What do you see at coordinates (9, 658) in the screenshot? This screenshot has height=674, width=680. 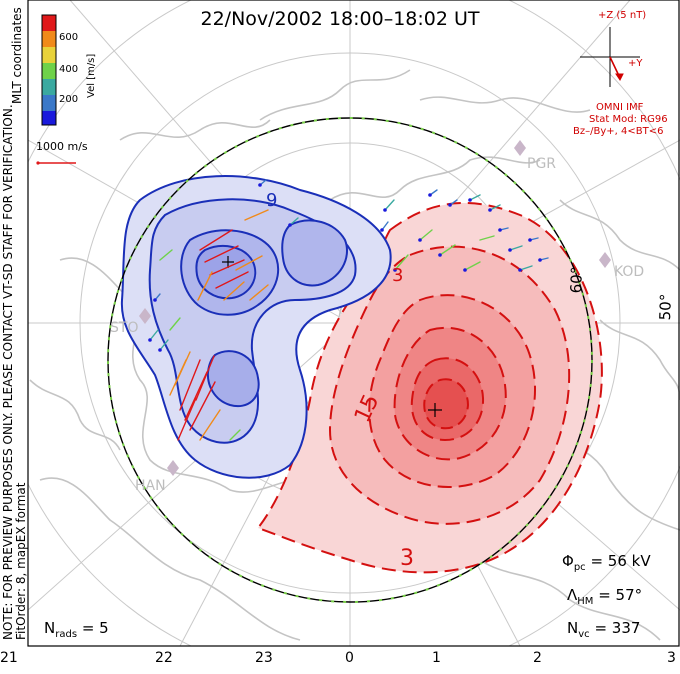 I see `mlt-tick-21: 21` at bounding box center [9, 658].